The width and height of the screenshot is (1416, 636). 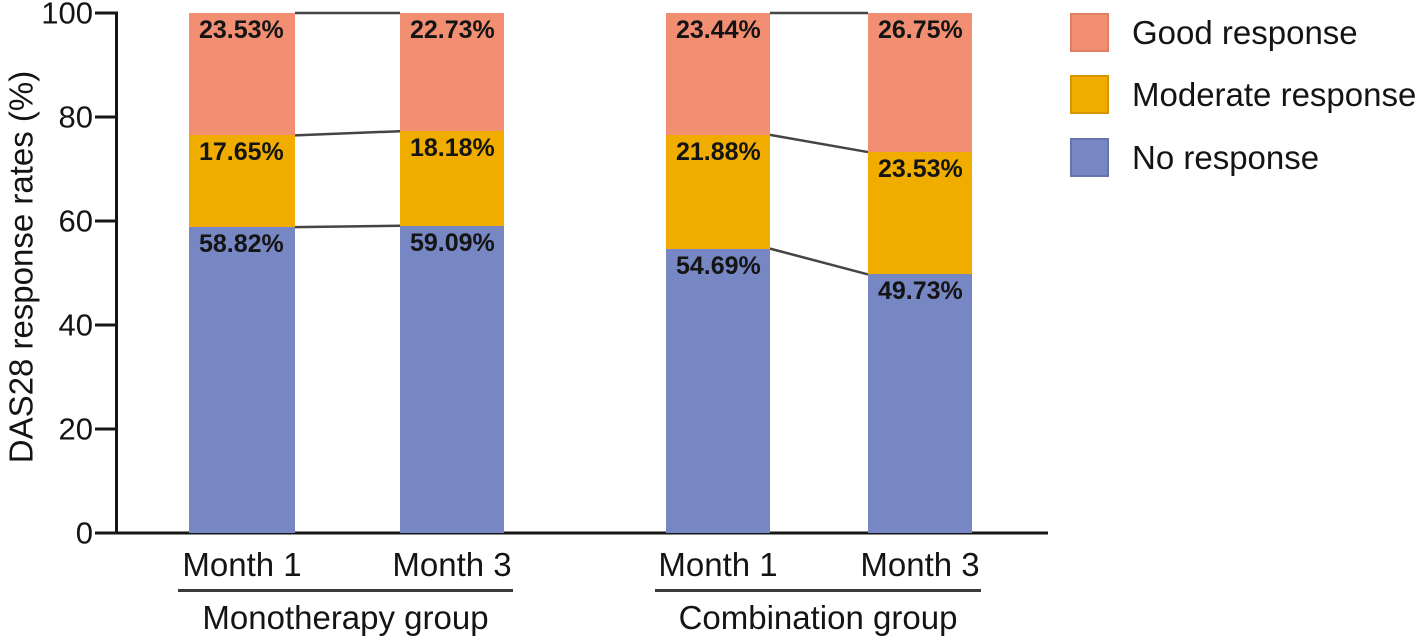 I want to click on y-axis-tick-label: 100, so click(x=67, y=15).